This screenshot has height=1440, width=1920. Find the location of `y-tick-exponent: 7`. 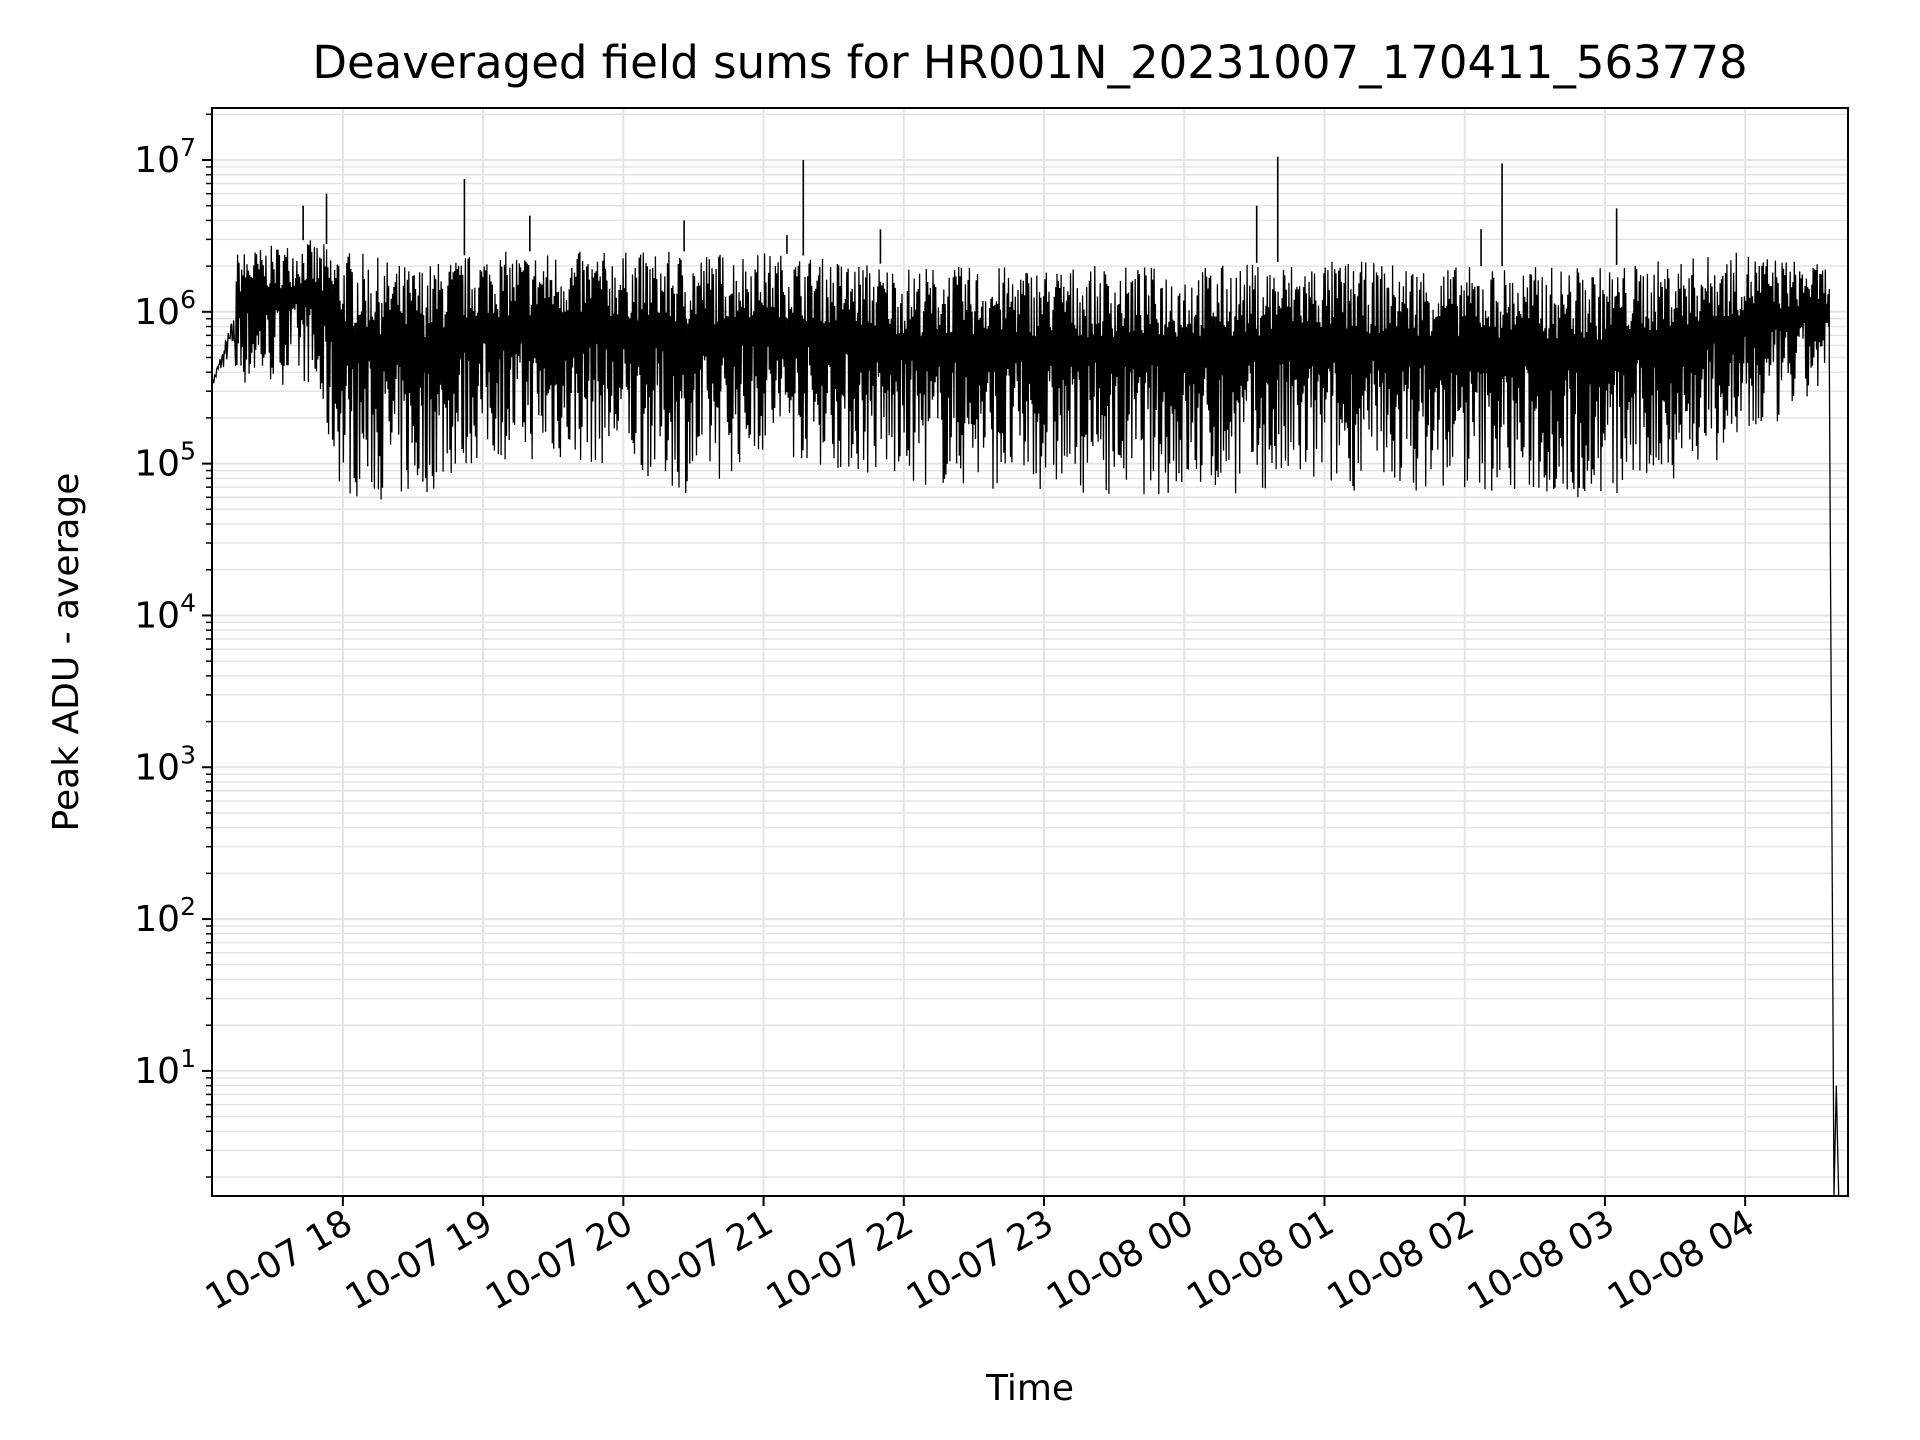

y-tick-exponent: 7 is located at coordinates (188, 147).